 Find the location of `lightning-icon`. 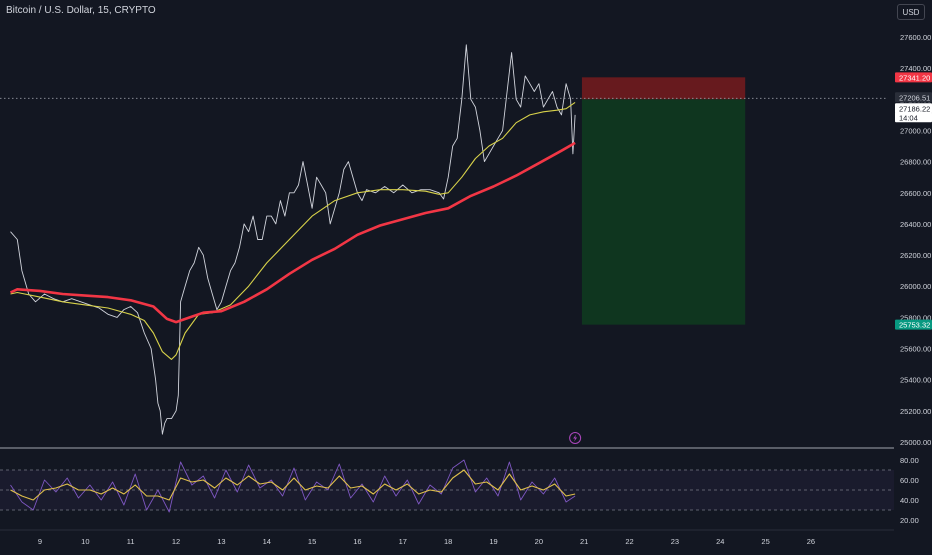

lightning-icon is located at coordinates (575, 438).